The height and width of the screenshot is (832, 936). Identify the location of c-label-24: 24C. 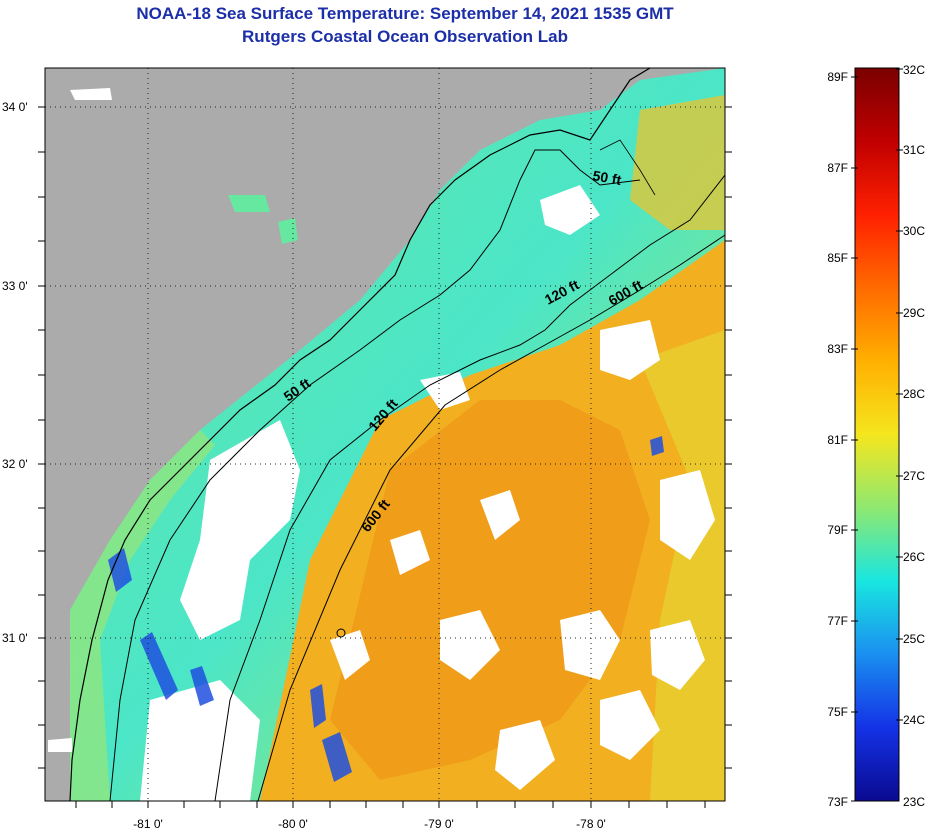
(914, 720).